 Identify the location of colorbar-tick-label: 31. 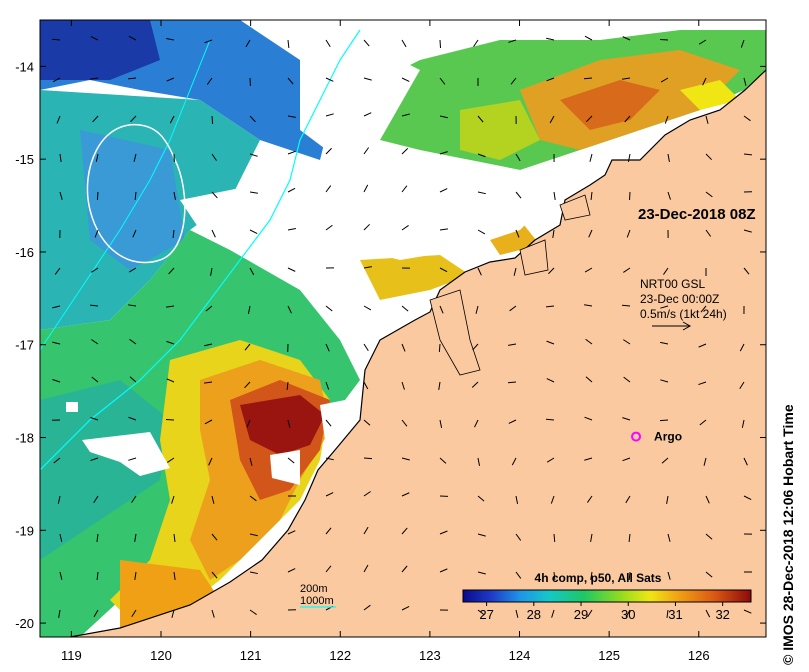
(675, 614).